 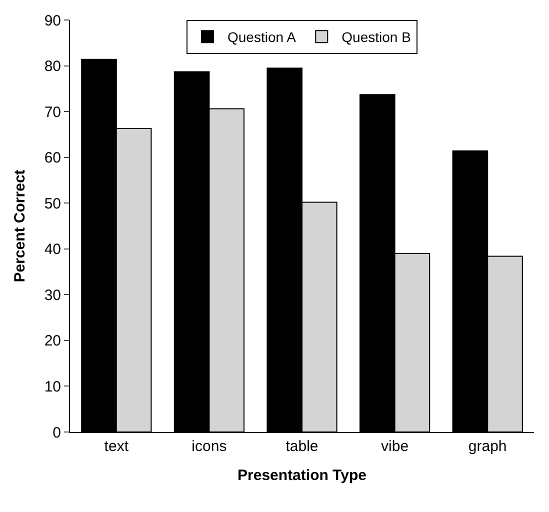 I want to click on x-tick-label: graph, so click(x=487, y=446).